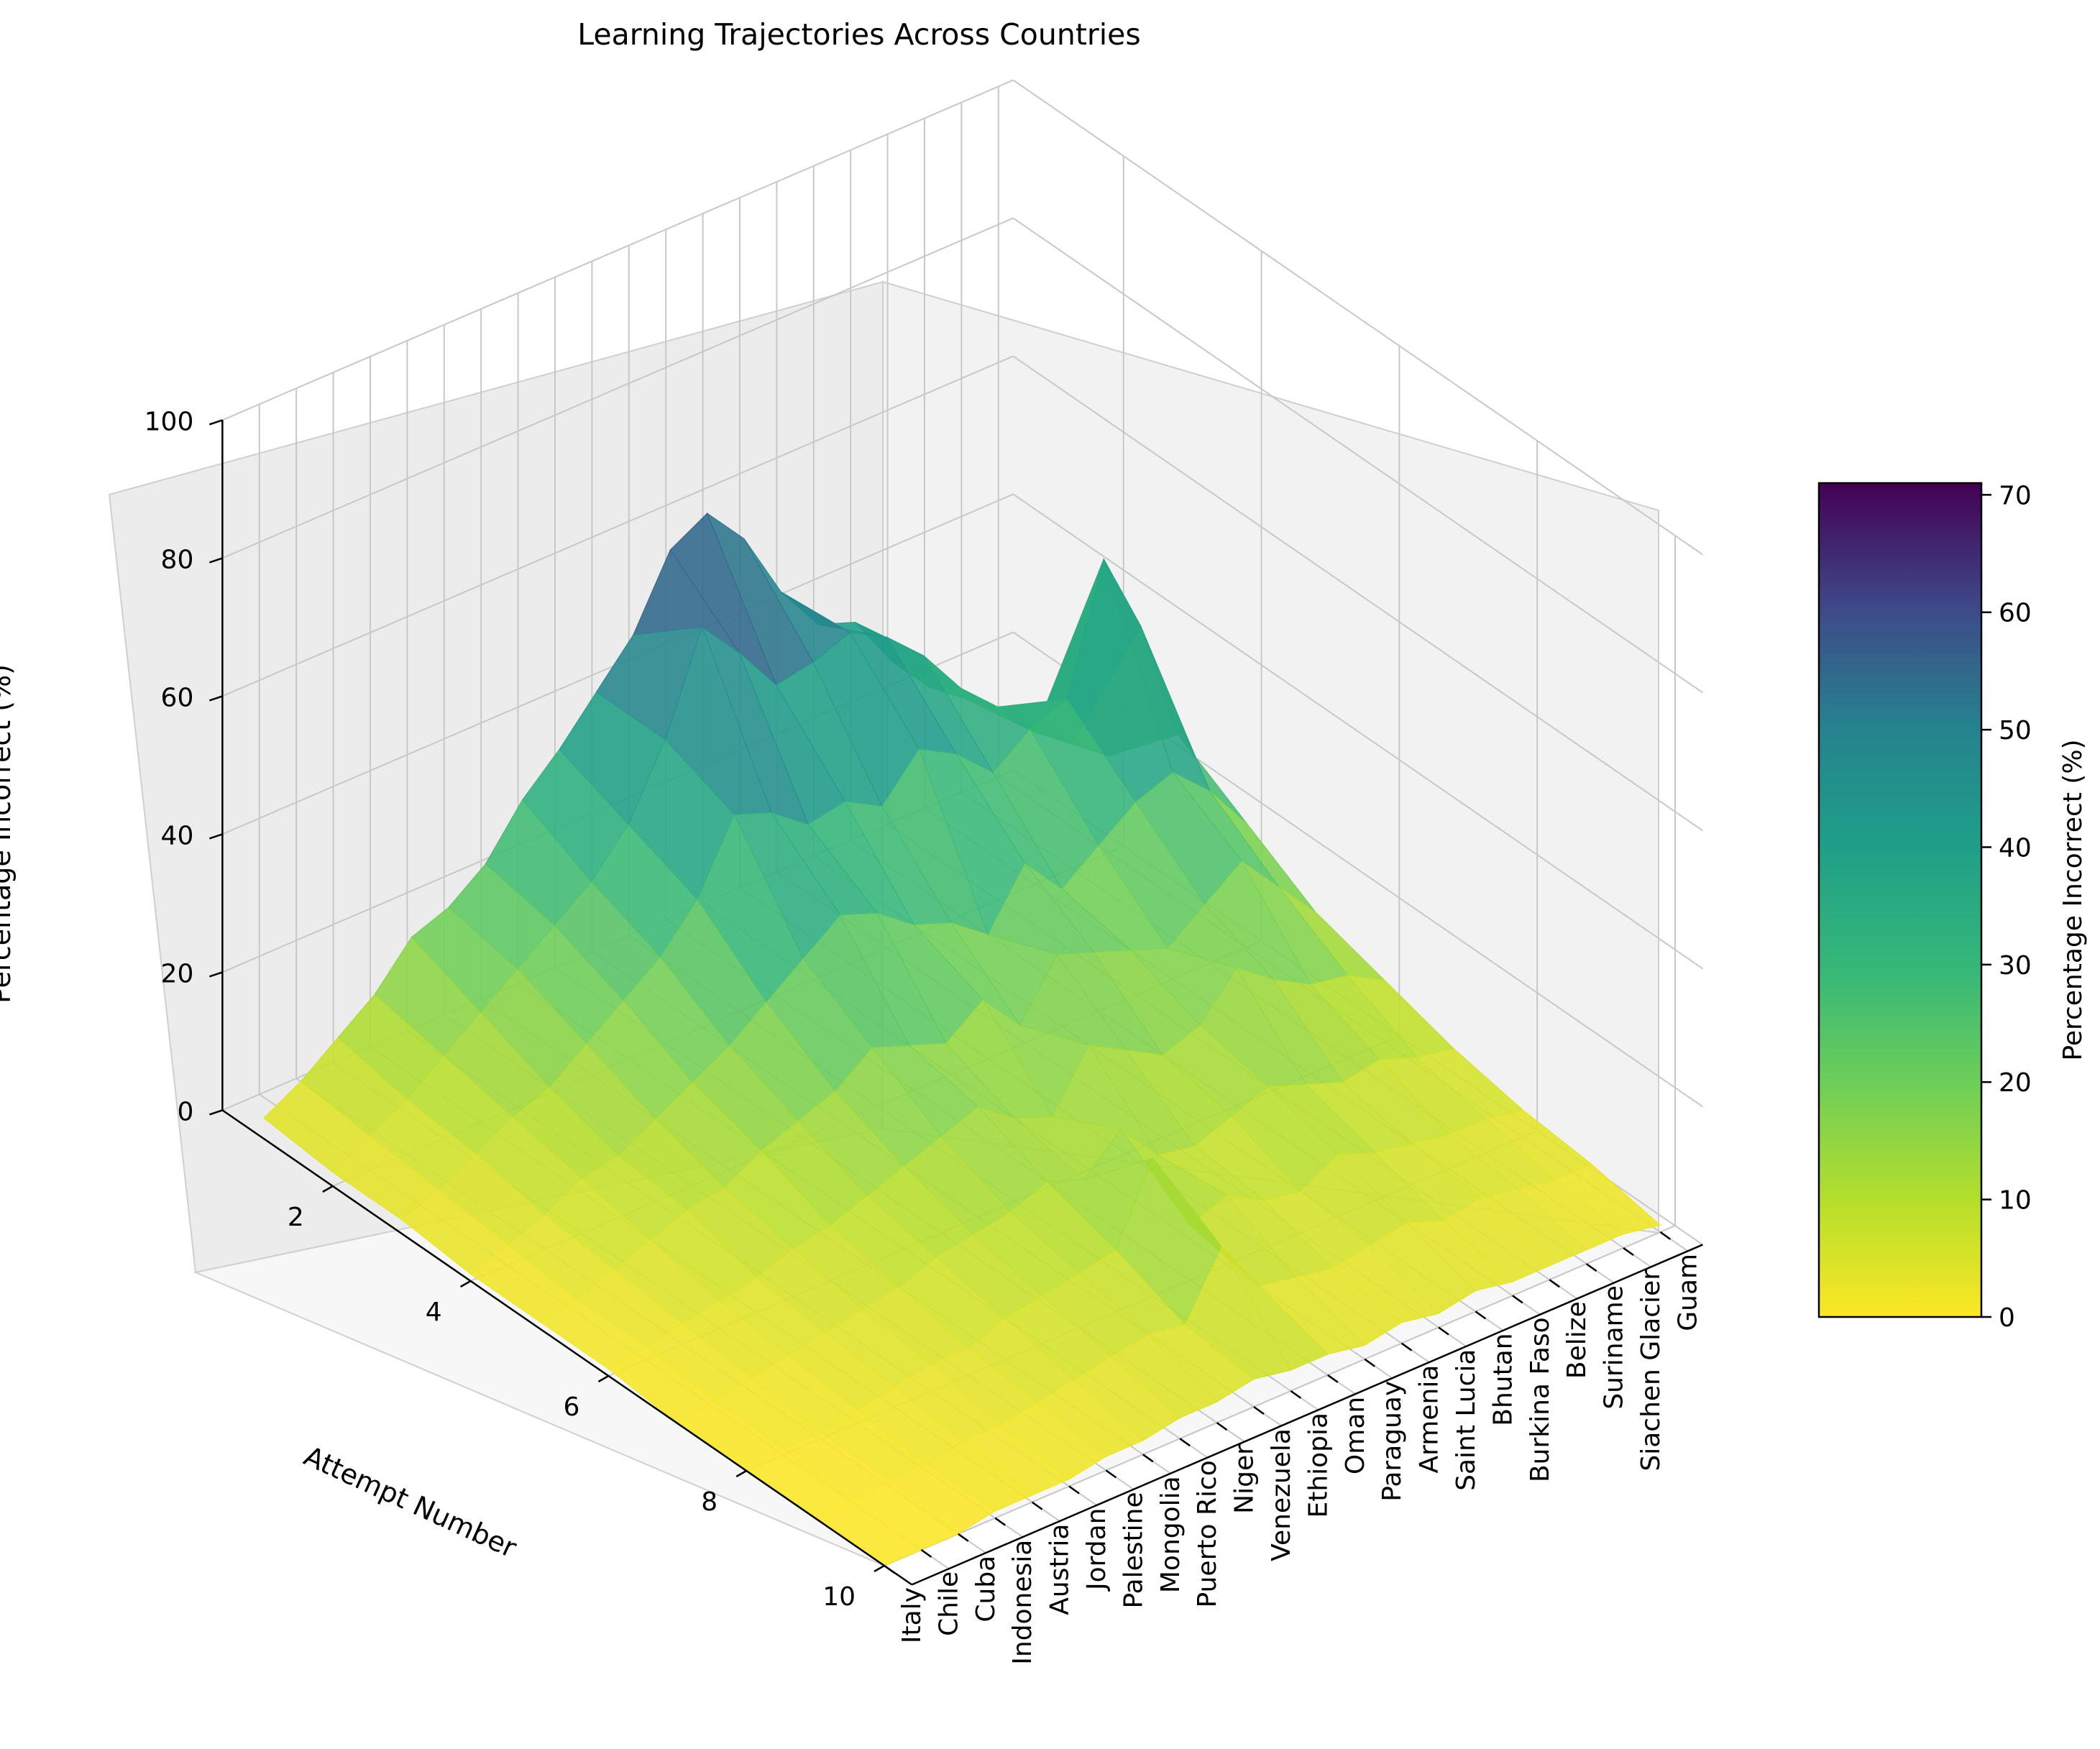 Image resolution: width=2100 pixels, height=1749 pixels. I want to click on z-tick-label: 80, so click(177, 559).